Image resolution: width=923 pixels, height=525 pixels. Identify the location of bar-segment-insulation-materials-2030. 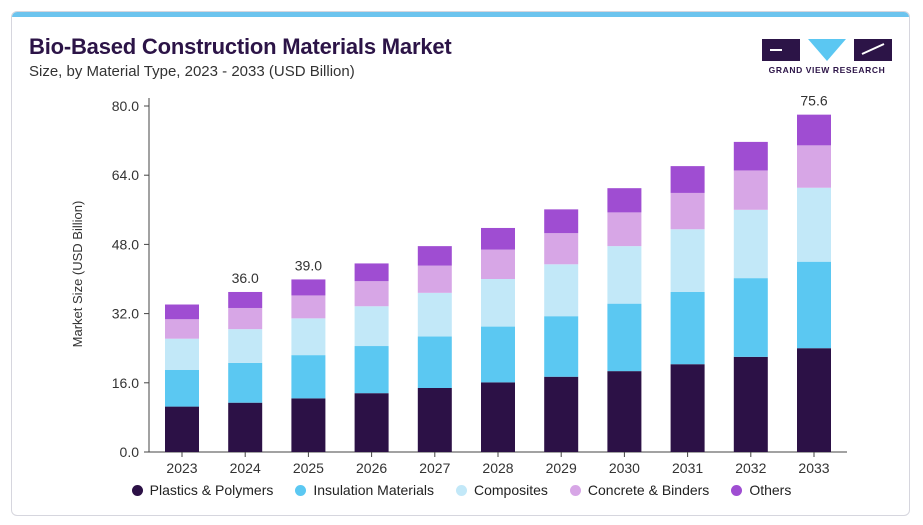
(624, 337).